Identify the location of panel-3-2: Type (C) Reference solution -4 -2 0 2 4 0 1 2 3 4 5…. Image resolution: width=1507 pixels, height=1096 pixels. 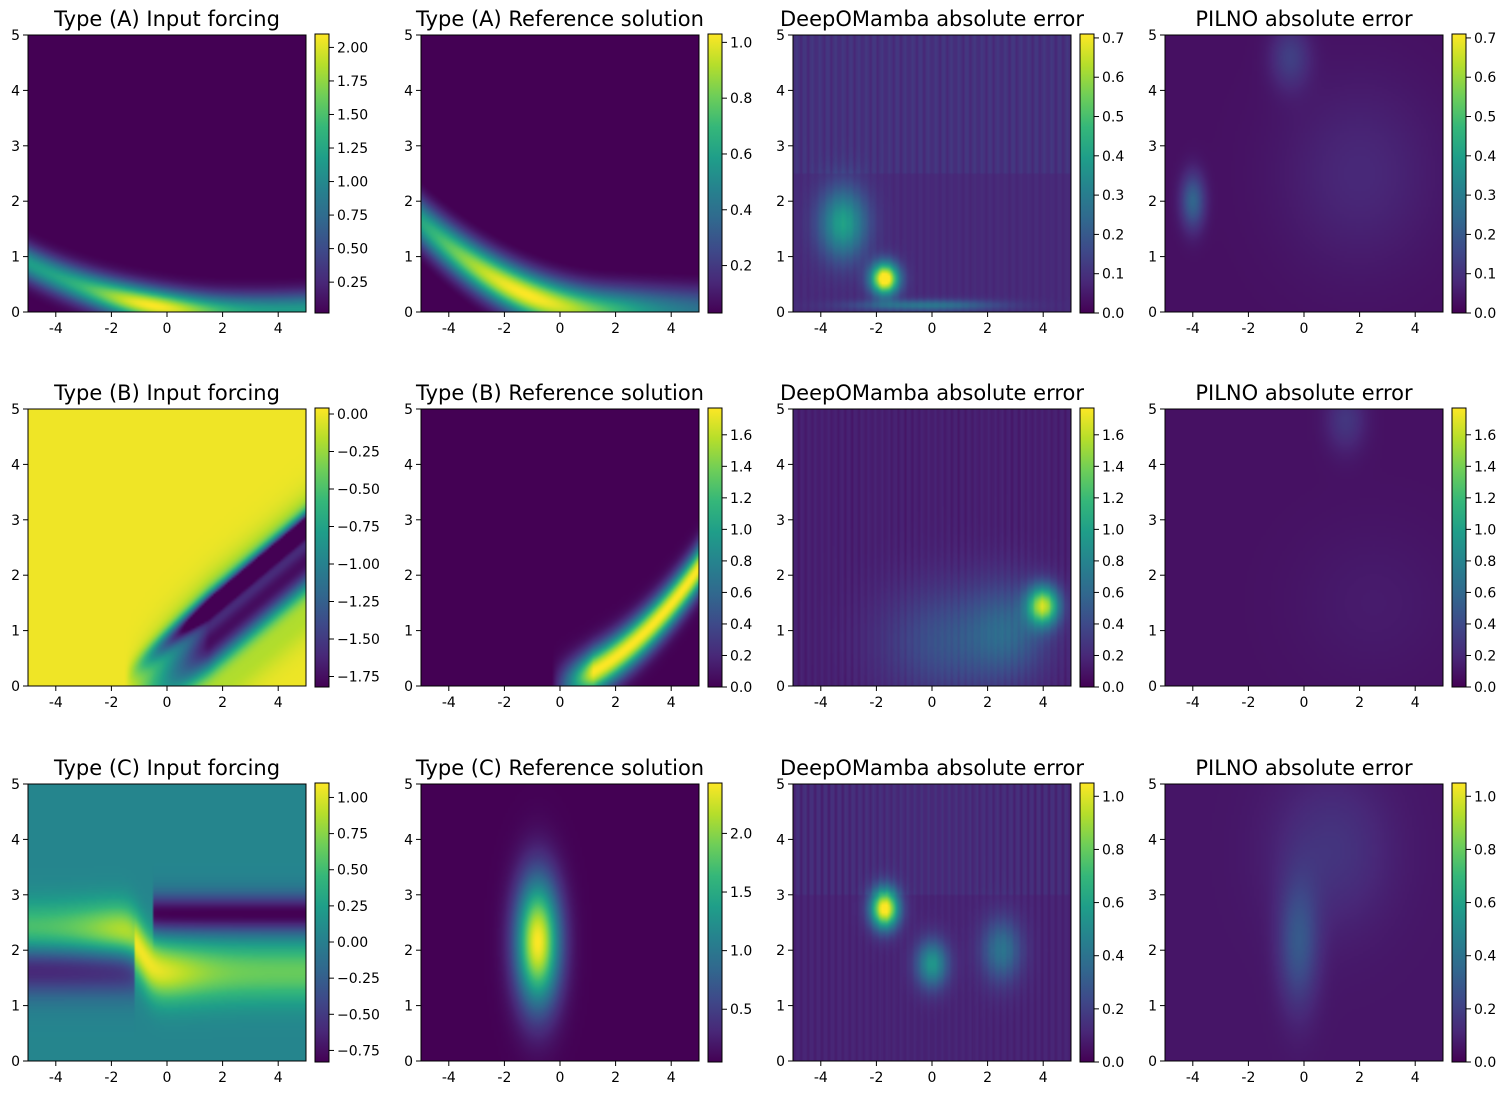
(578, 921).